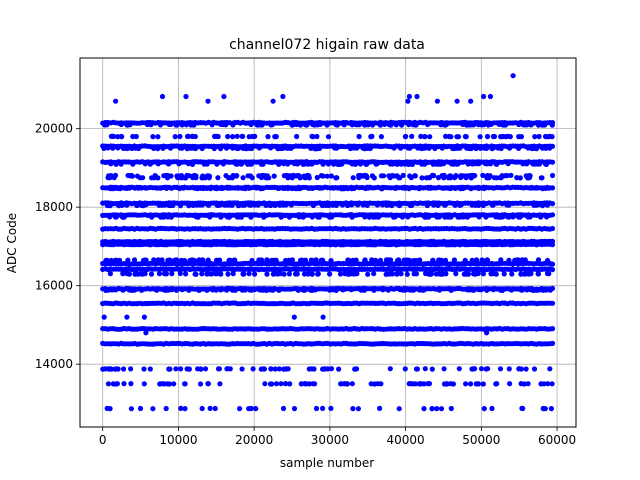 The width and height of the screenshot is (640, 480). I want to click on x-tick-label: 40000, so click(406, 440).